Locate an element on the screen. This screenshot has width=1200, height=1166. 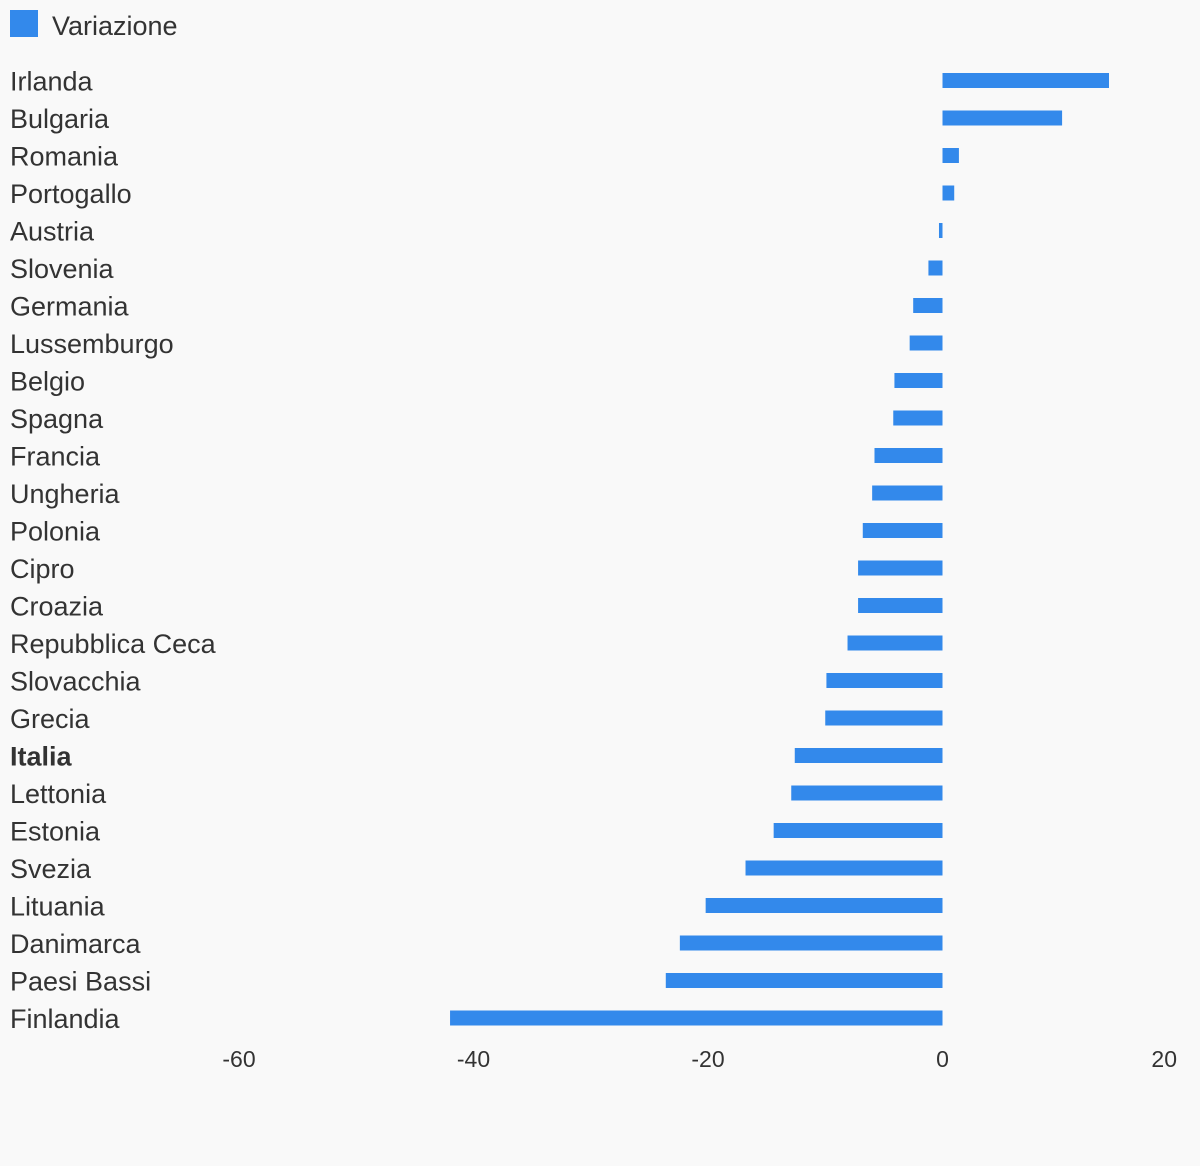
category-label-svezia: Svezia is located at coordinates (51, 869).